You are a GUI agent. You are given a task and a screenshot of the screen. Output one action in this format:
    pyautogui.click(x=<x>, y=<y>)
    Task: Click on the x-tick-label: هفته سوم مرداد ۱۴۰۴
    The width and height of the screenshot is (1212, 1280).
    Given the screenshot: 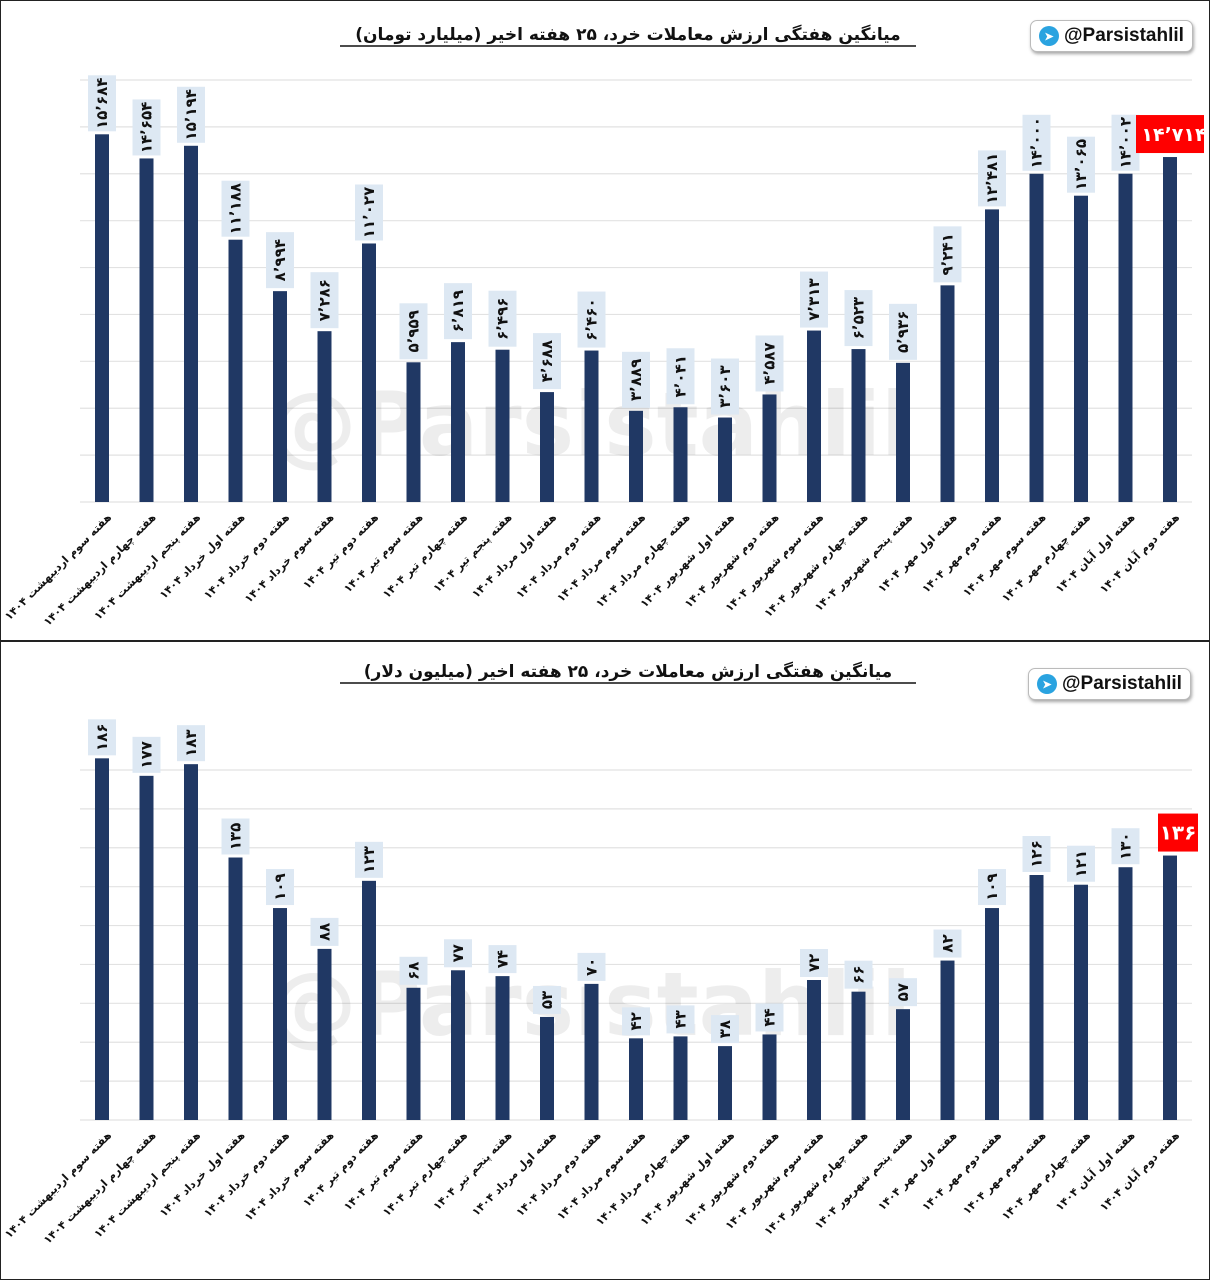 What is the action you would take?
    pyautogui.click(x=601, y=1176)
    